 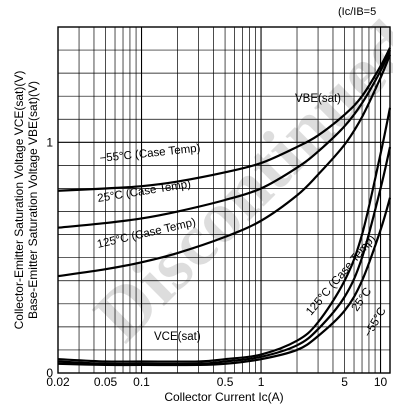 I want to click on x-tick-label: 1, so click(x=261, y=382).